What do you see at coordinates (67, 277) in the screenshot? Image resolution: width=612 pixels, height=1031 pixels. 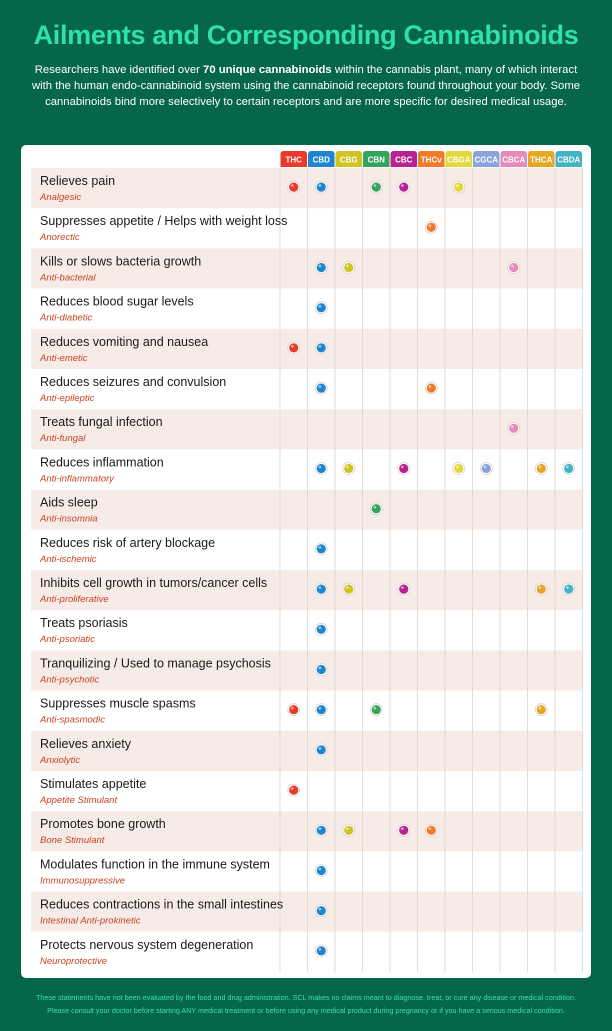 I see `ailment-term: Anti-bacterial` at bounding box center [67, 277].